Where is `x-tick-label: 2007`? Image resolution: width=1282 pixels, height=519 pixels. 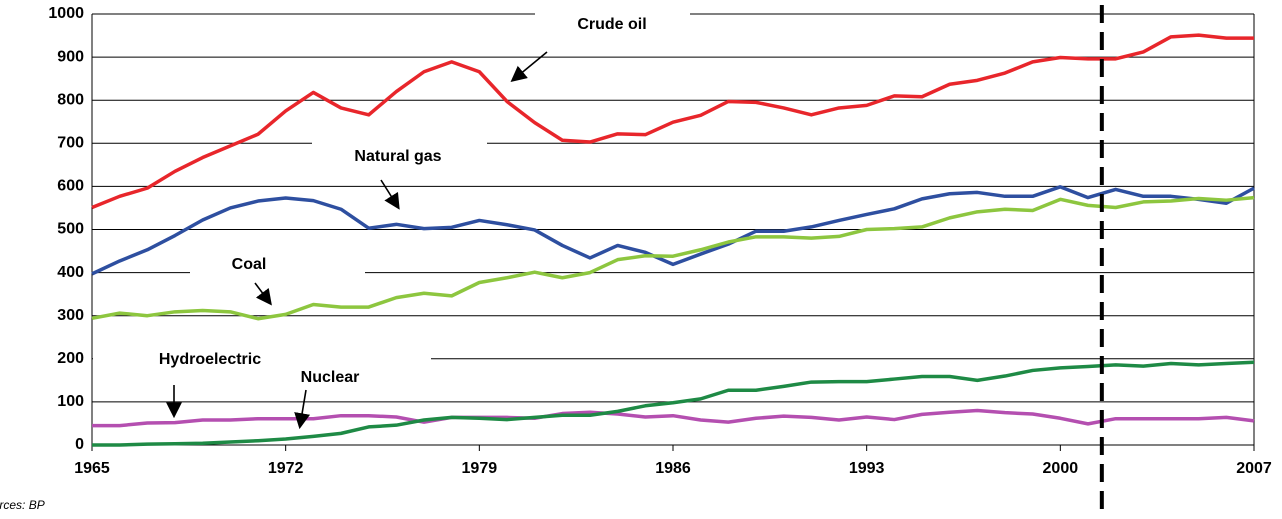
x-tick-label: 2007 is located at coordinates (1254, 468).